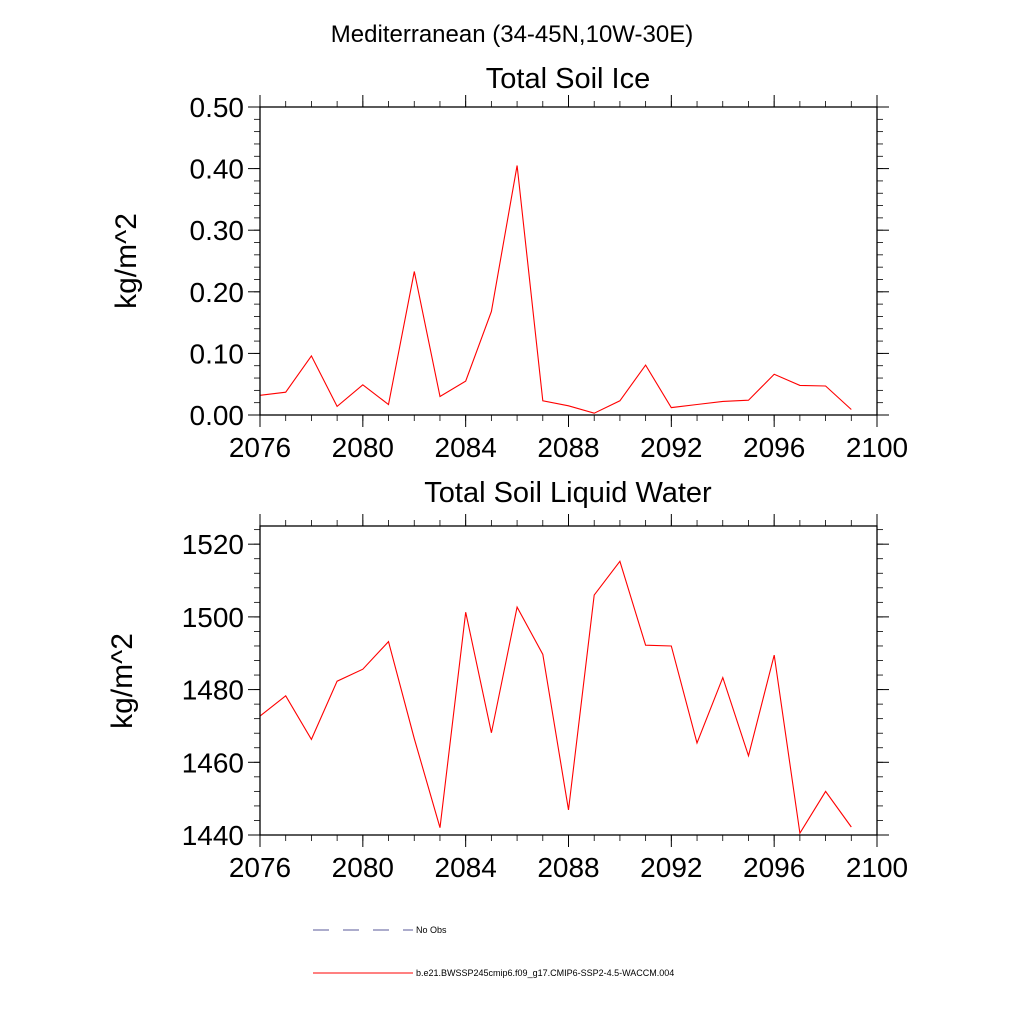 This screenshot has width=1024, height=1024. I want to click on plot-lines, so click(555, 289).